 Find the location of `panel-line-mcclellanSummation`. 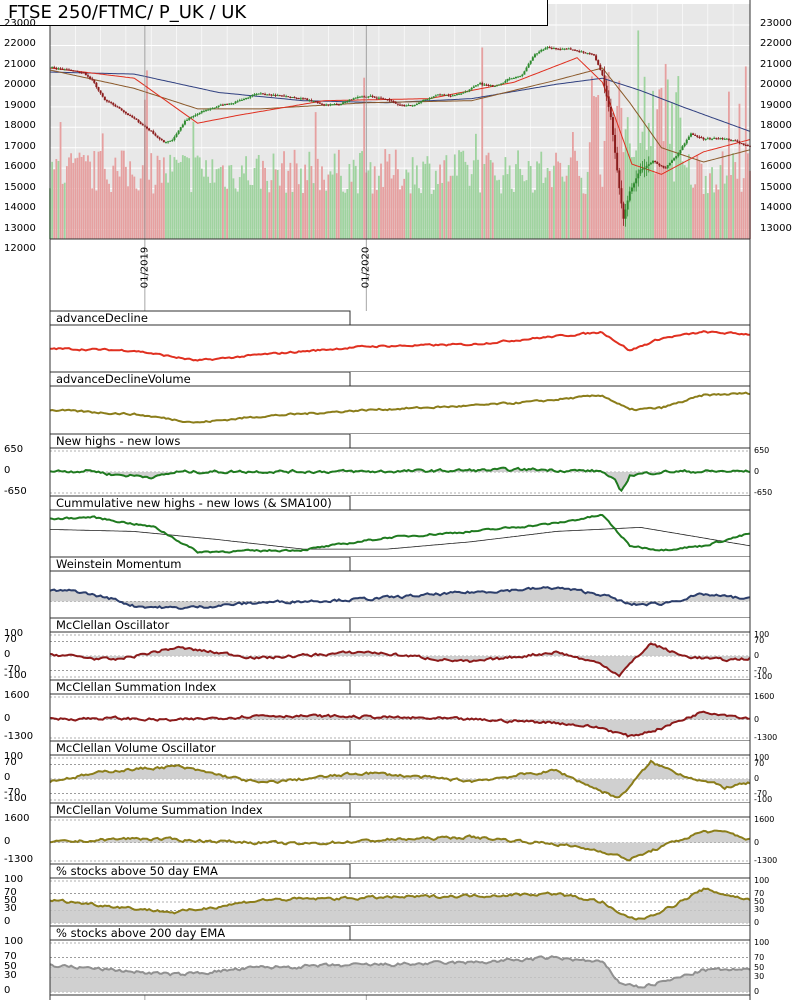

panel-line-mcclellanSummation is located at coordinates (400, 724).